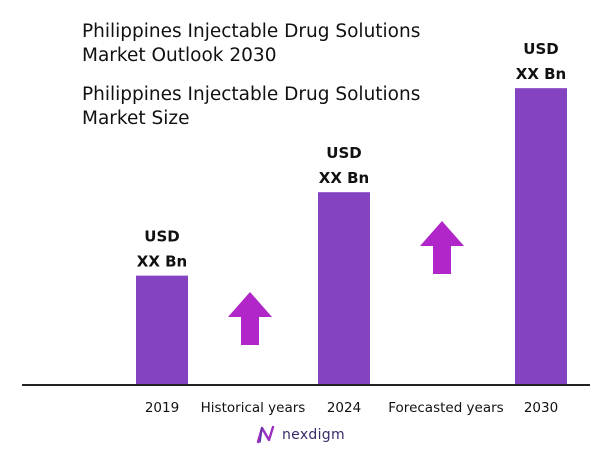 Image resolution: width=602 pixels, height=451 pixels. Describe the element at coordinates (343, 153) in the screenshot. I see `value-label-2024-line1: USD` at that location.